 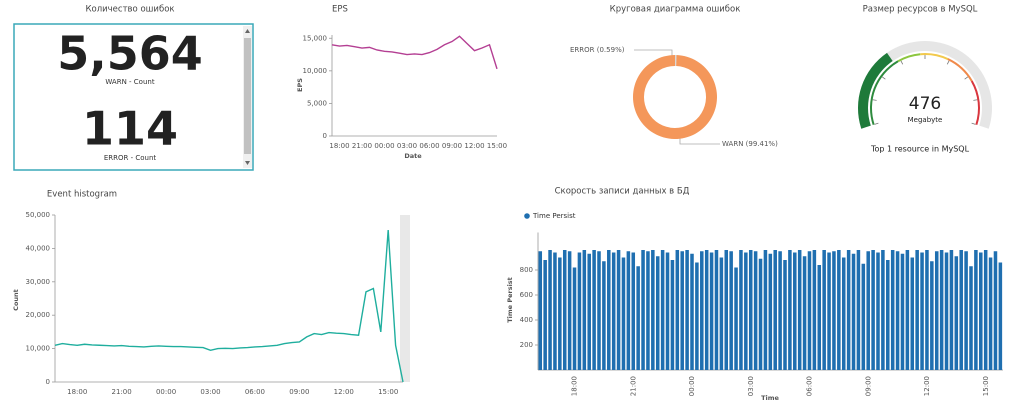 What do you see at coordinates (255, 392) in the screenshot?
I see `x-tick-label: 06:00` at bounding box center [255, 392].